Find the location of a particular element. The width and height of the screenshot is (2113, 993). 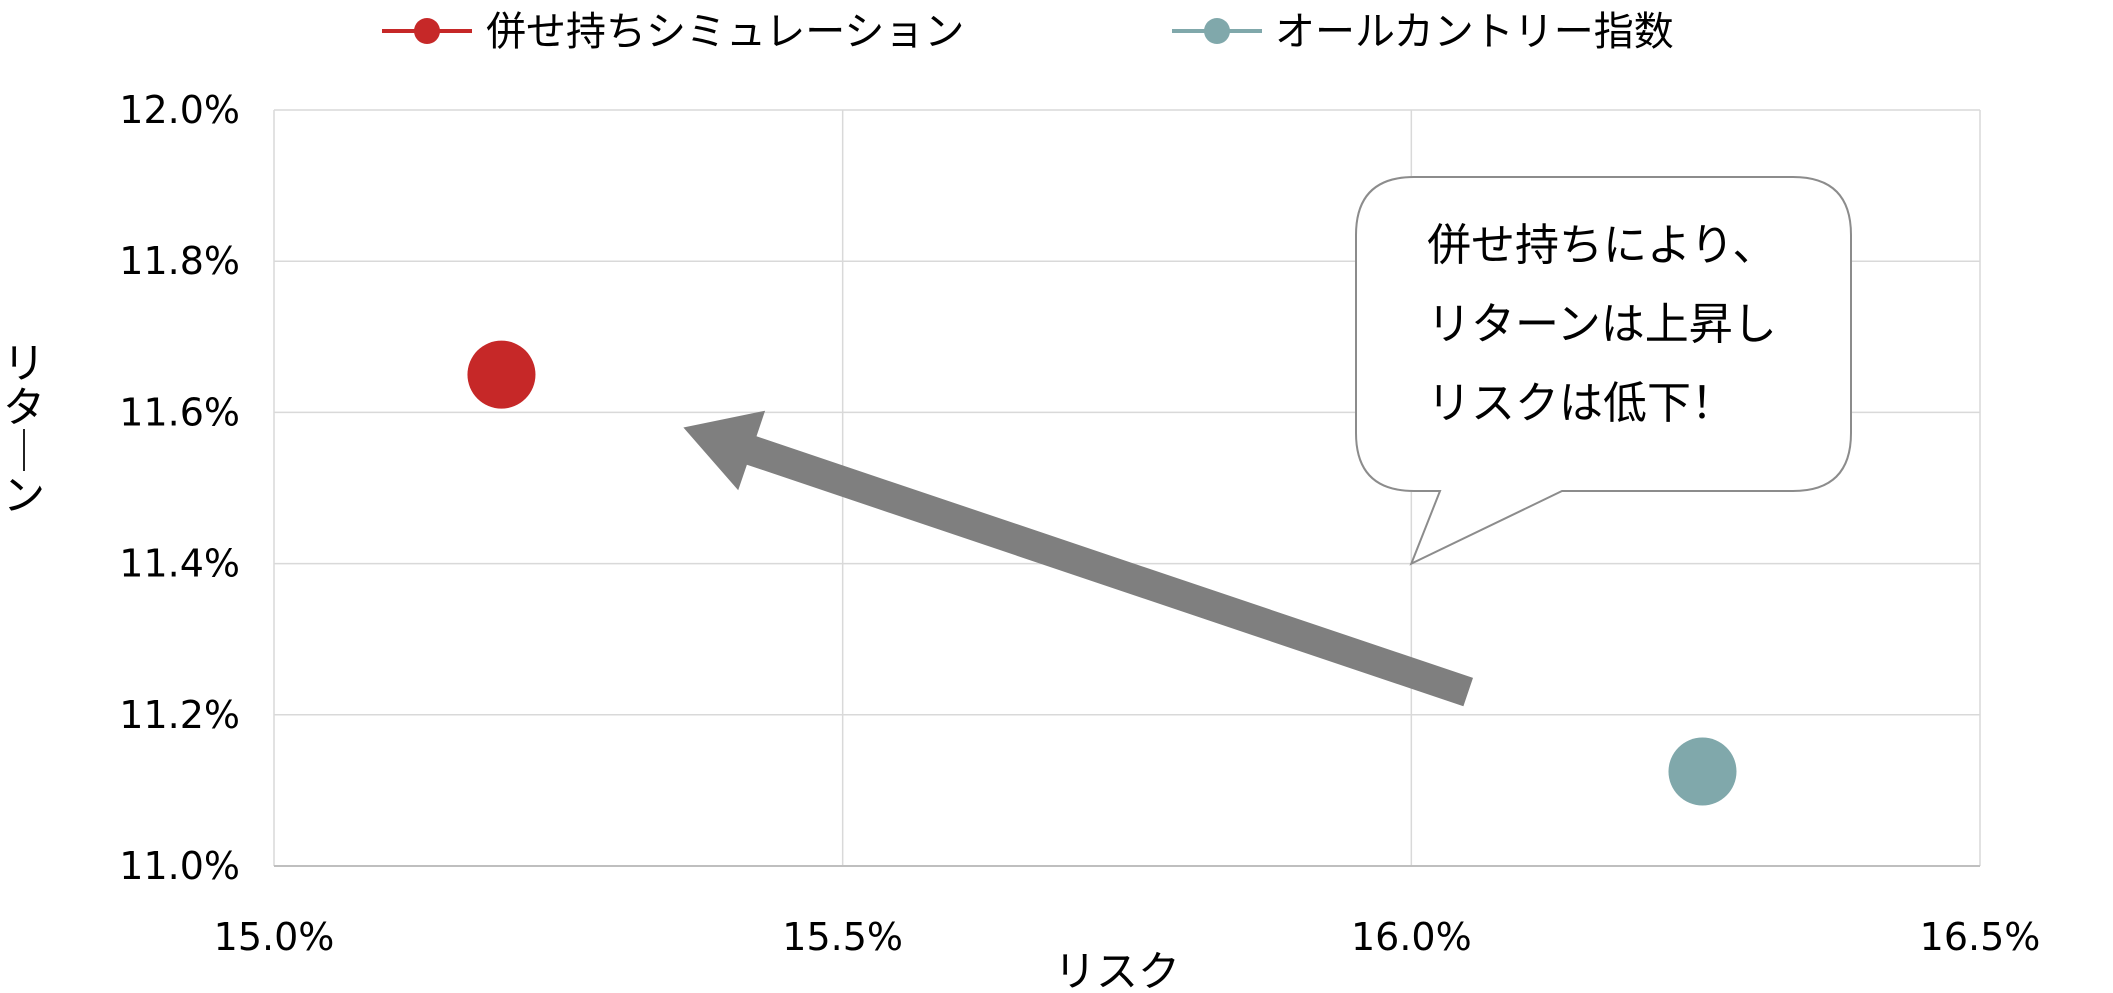

simulation-point is located at coordinates (501, 374).